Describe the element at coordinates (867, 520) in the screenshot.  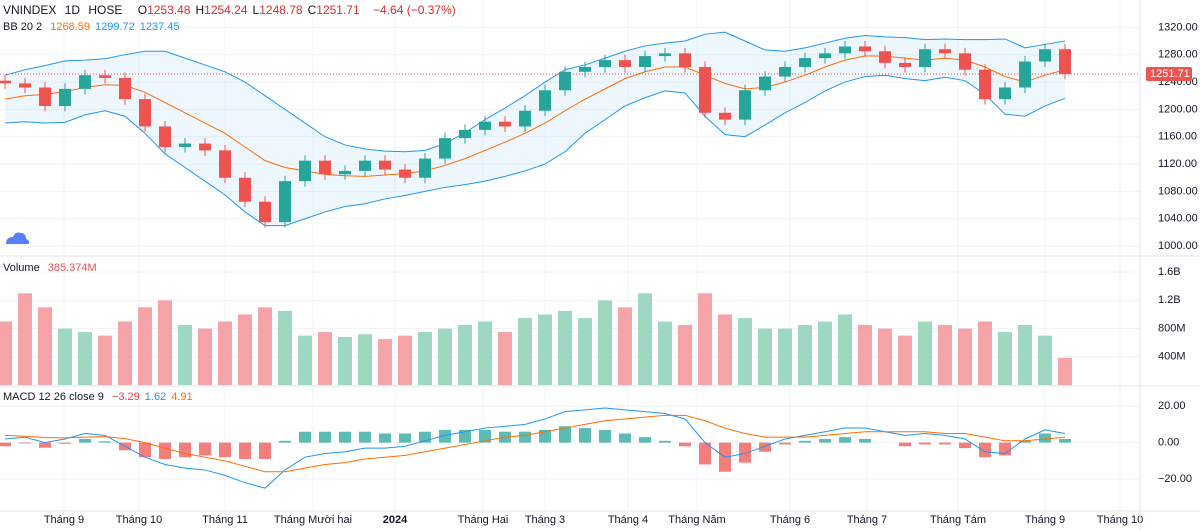
I see `x-tick-label: Tháng 7` at that location.